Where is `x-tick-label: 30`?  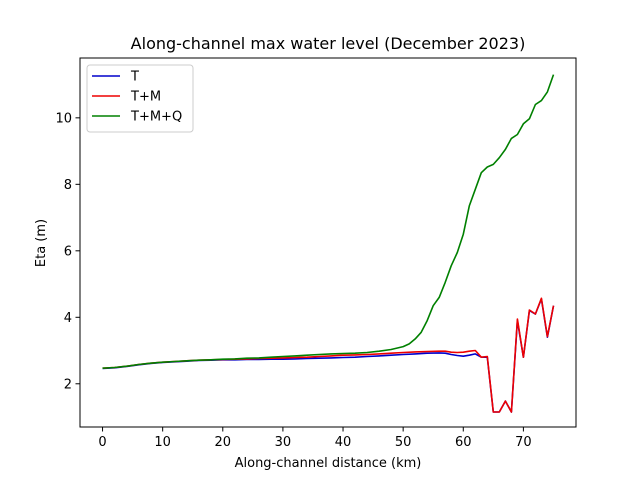
x-tick-label: 30 is located at coordinates (283, 442).